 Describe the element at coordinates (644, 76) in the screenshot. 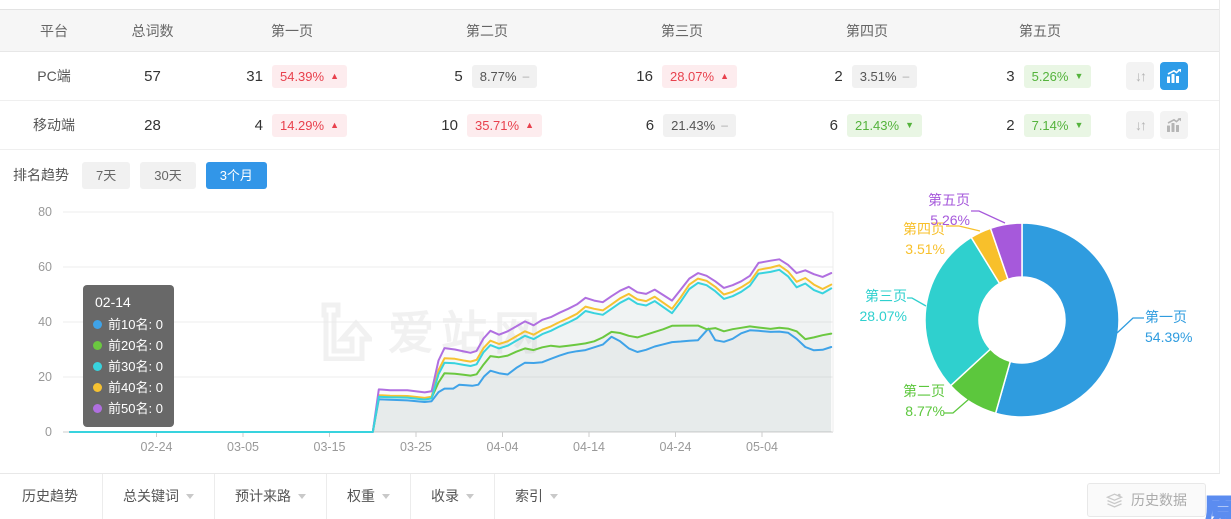

I see `page3-count: 16` at that location.